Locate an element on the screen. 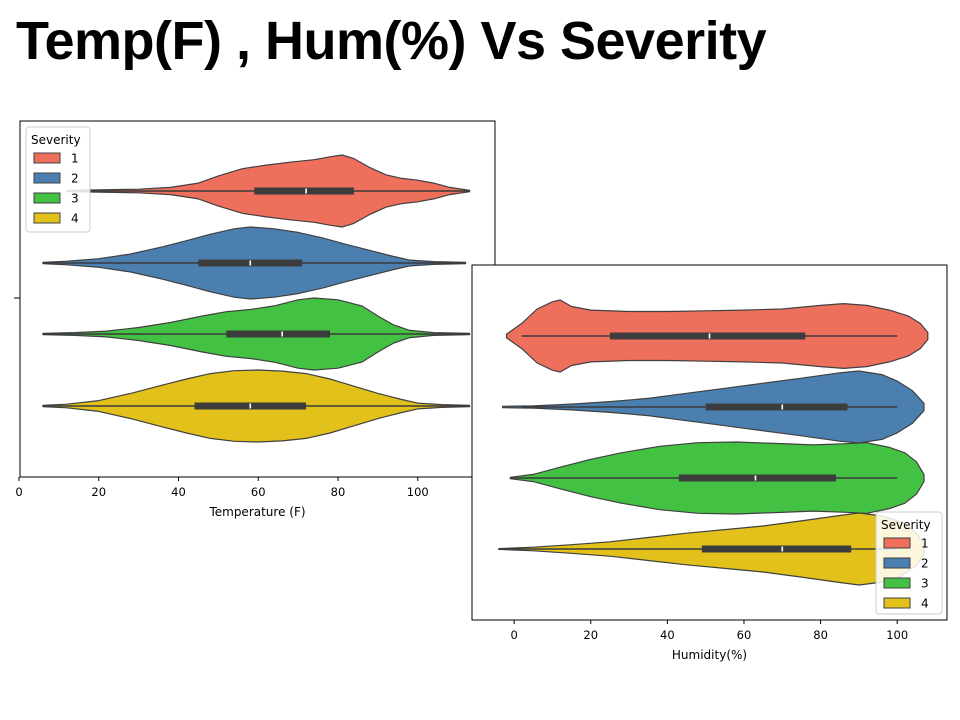 This screenshot has width=960, height=720. temp-xtick-label-0: 0 is located at coordinates (18, 492).